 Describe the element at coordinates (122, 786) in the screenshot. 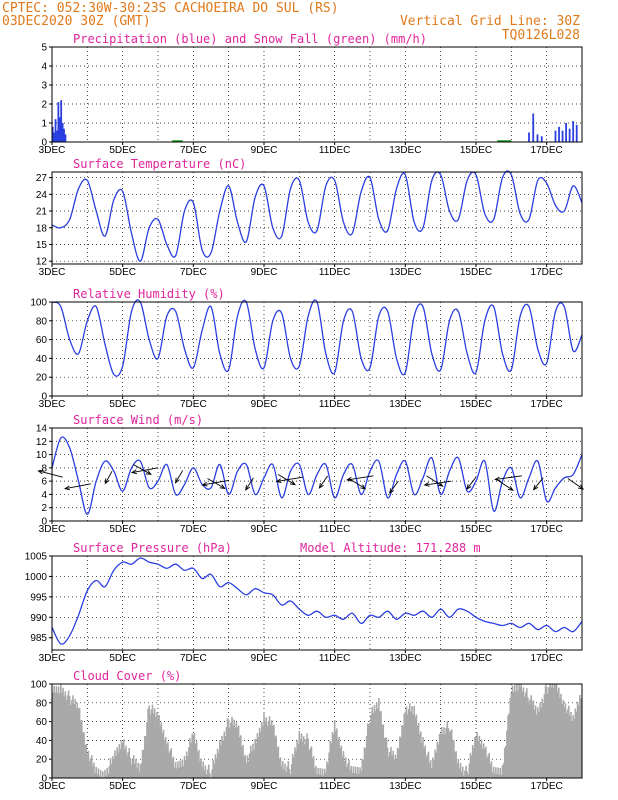

I see `x-tick-label: 5DEC` at that location.